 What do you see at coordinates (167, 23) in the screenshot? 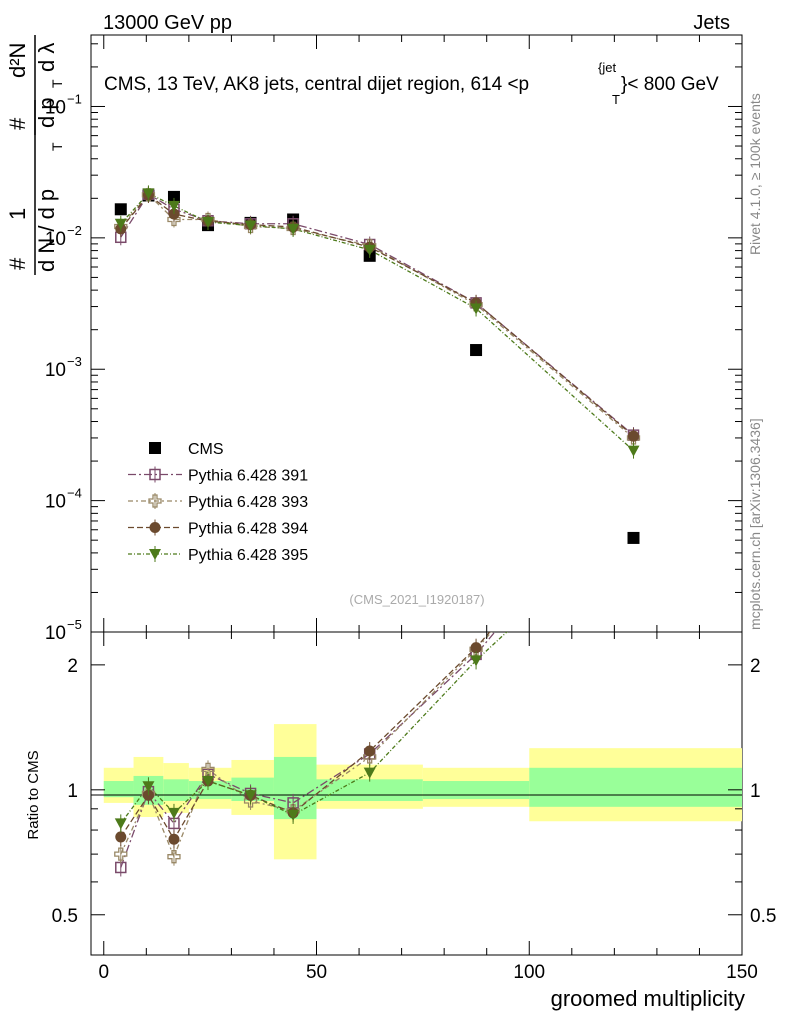
I see `header-left: 13000 GeV pp` at bounding box center [167, 23].